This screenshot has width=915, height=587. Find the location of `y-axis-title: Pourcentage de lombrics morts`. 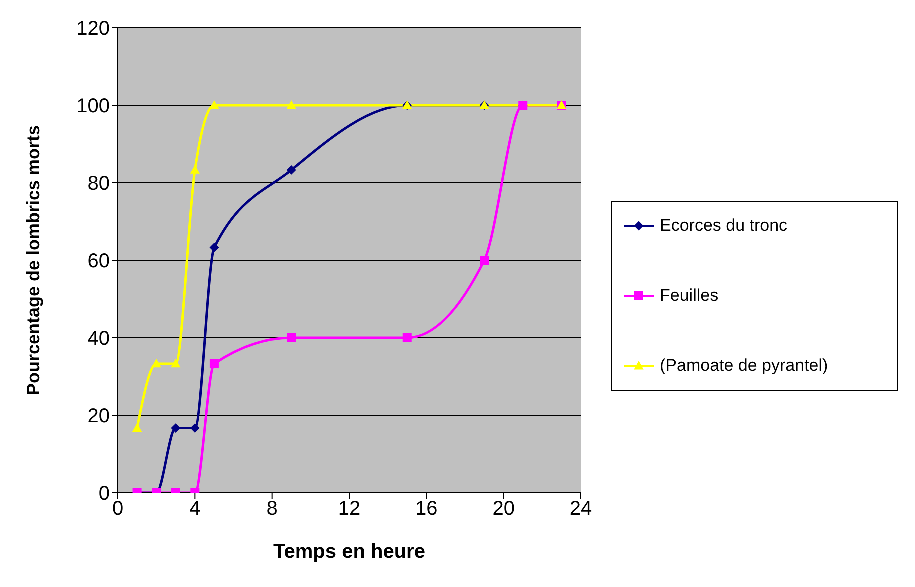

y-axis-title: Pourcentage de lombrics morts is located at coordinates (33, 260).